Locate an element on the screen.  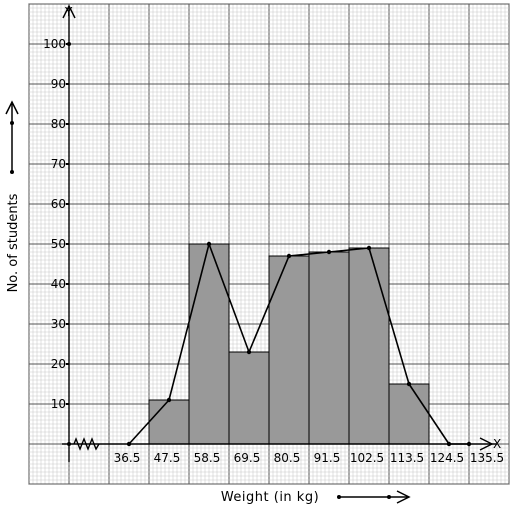
x-tick-label: 113.5 is located at coordinates (407, 458).